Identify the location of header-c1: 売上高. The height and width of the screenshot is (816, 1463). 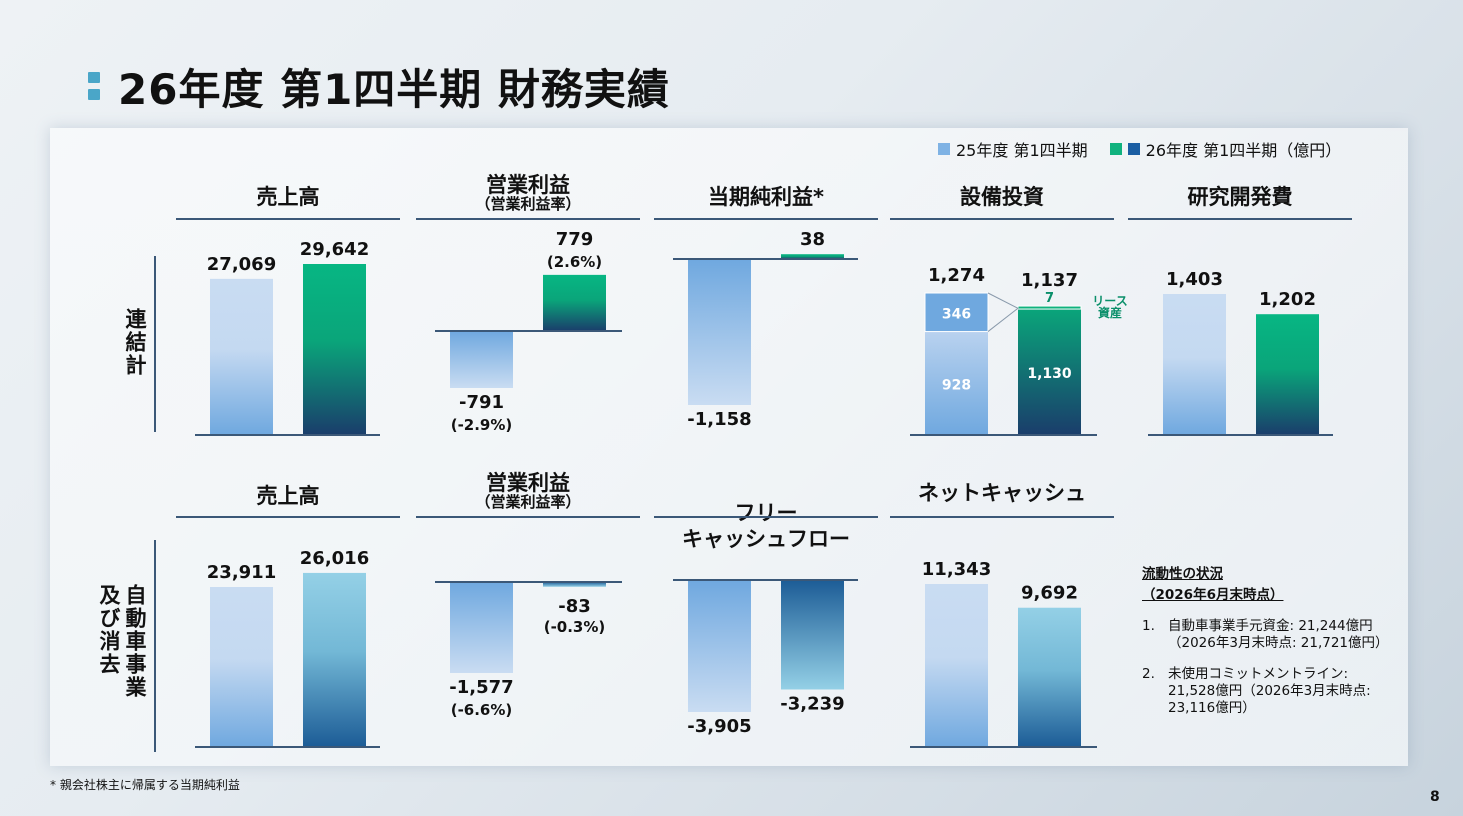
(288, 197).